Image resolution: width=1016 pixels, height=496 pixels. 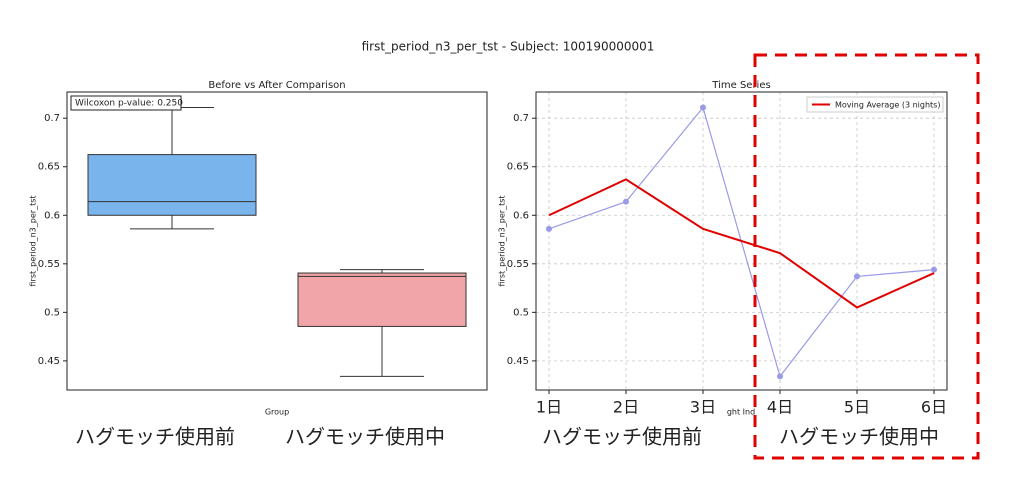 What do you see at coordinates (703, 407) in the screenshot?
I see `x-tick-label: 3日` at bounding box center [703, 407].